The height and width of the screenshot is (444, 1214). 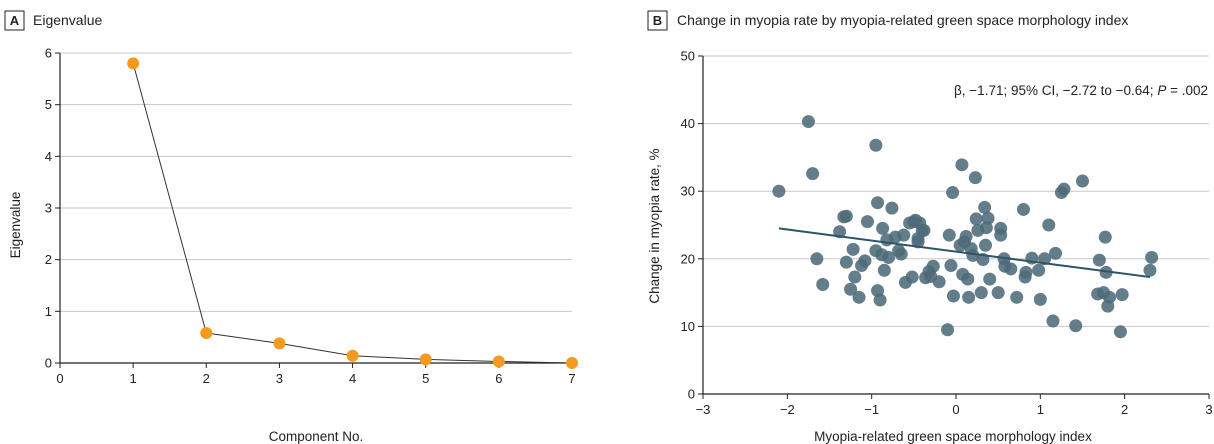 What do you see at coordinates (48, 311) in the screenshot?
I see `eigenvalue-y-tick-label: 1` at bounding box center [48, 311].